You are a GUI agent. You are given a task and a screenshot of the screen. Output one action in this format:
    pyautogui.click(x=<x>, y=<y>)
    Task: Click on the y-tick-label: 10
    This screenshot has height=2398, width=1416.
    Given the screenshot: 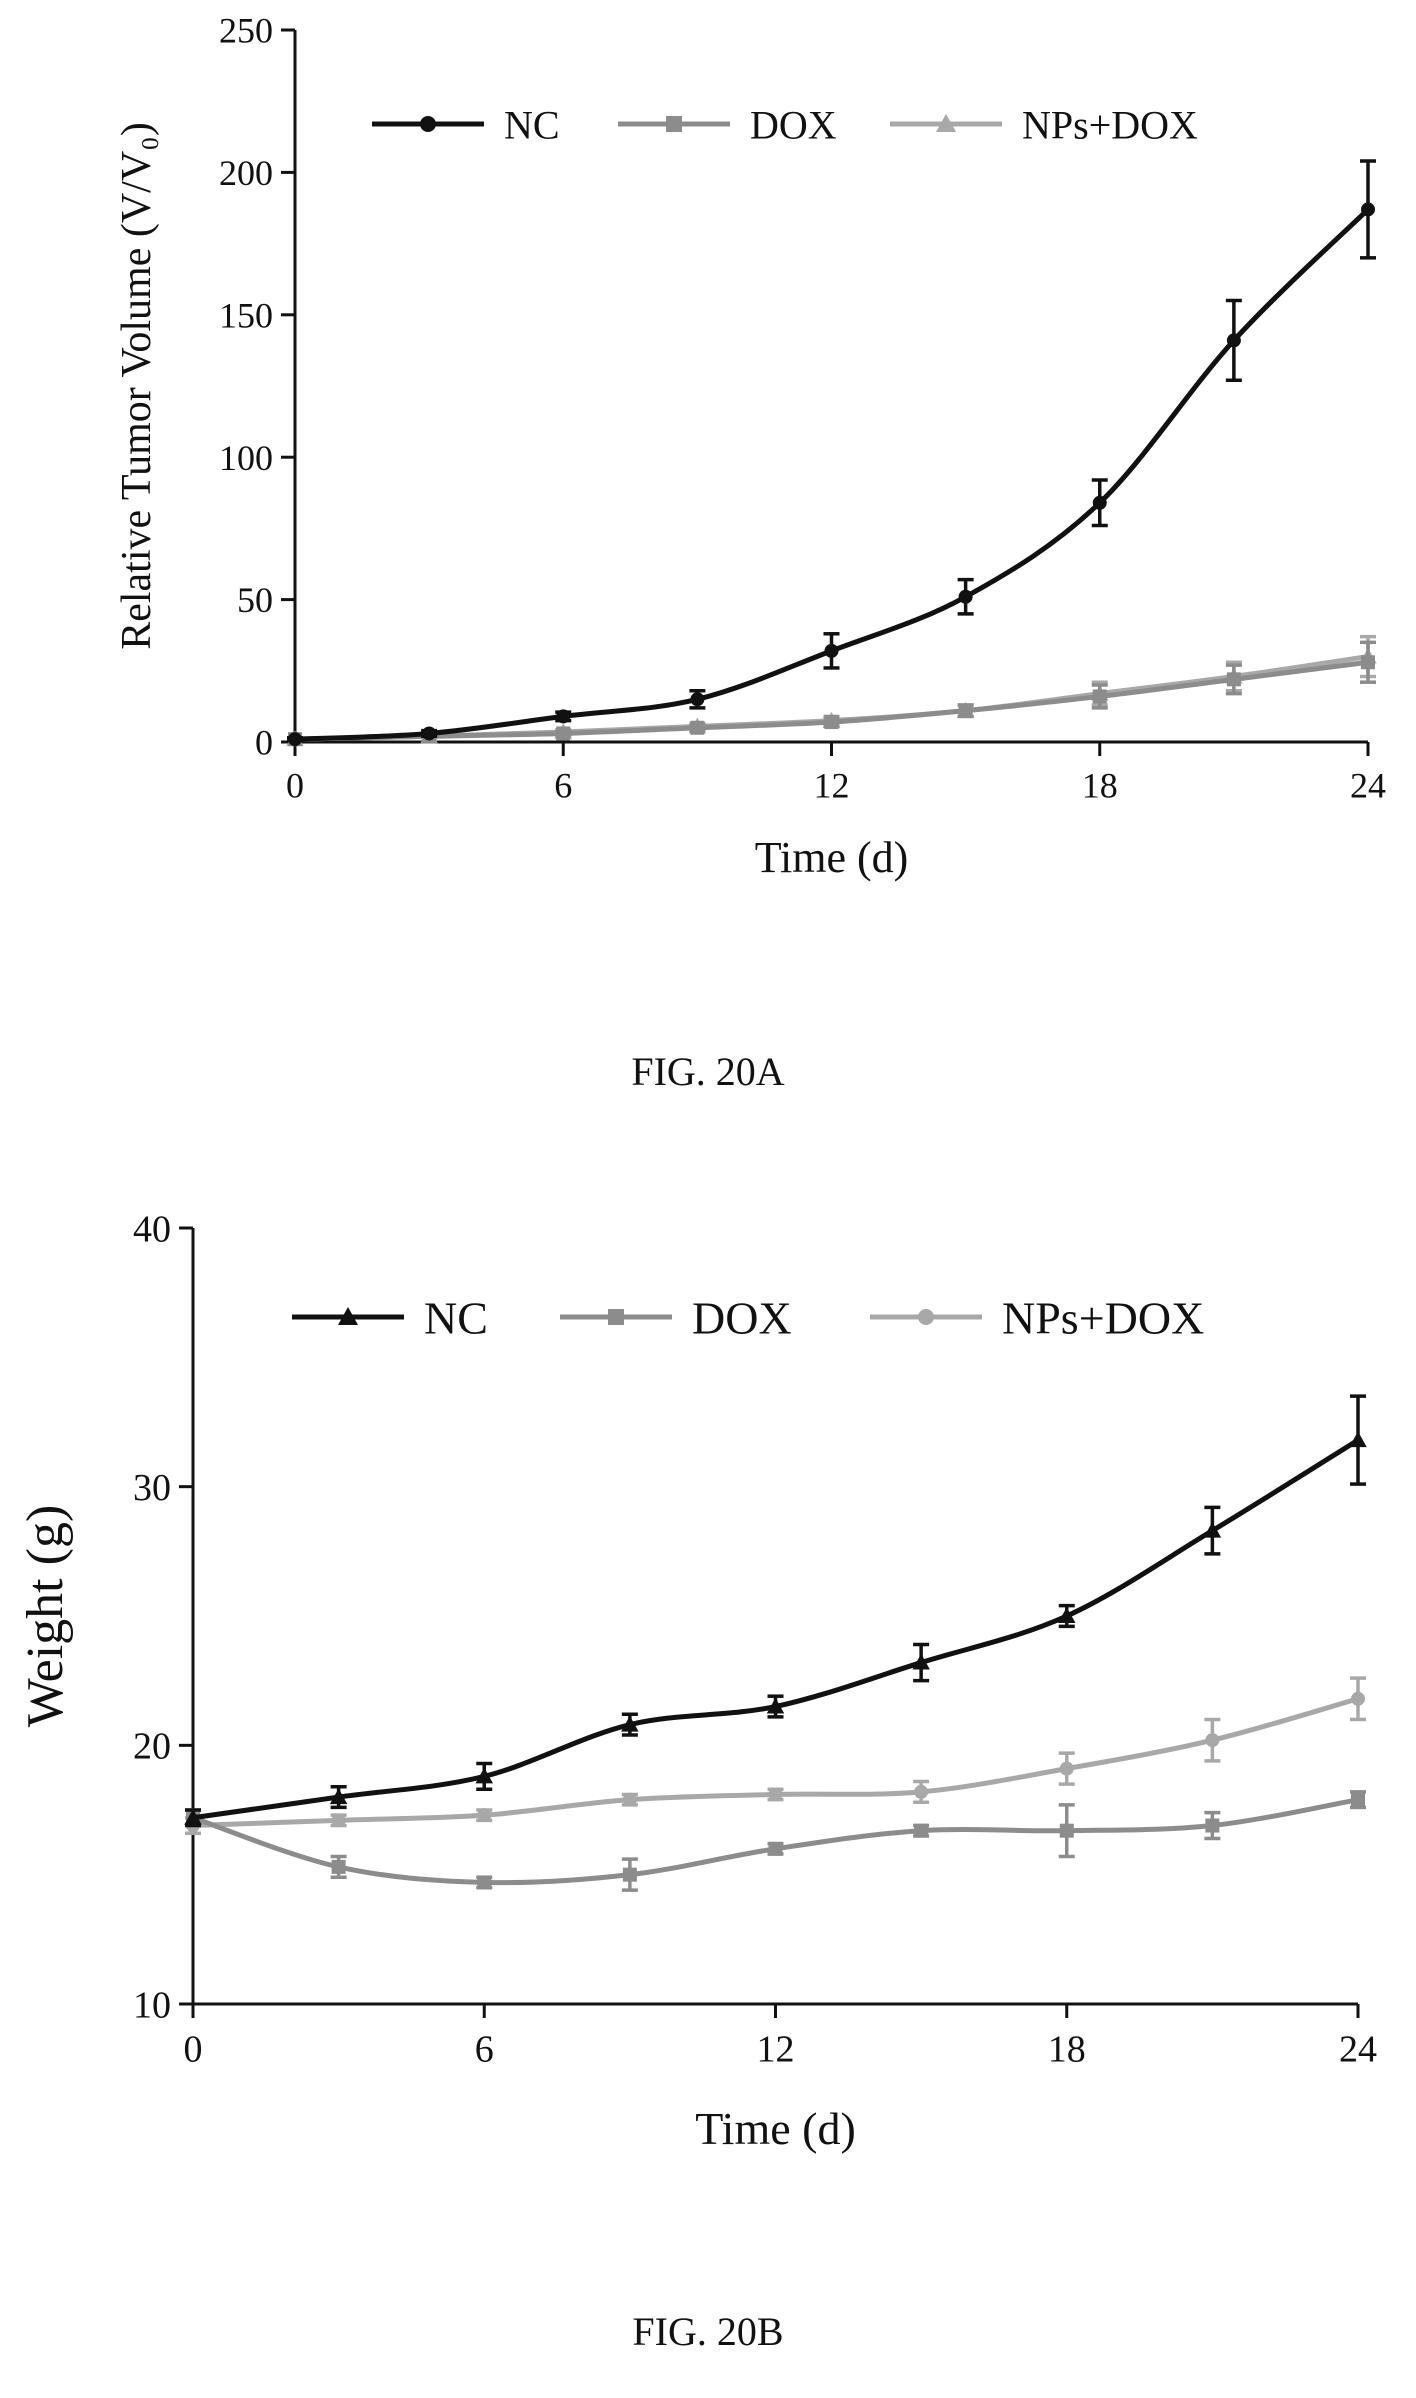 What is the action you would take?
    pyautogui.click(x=152, y=2005)
    